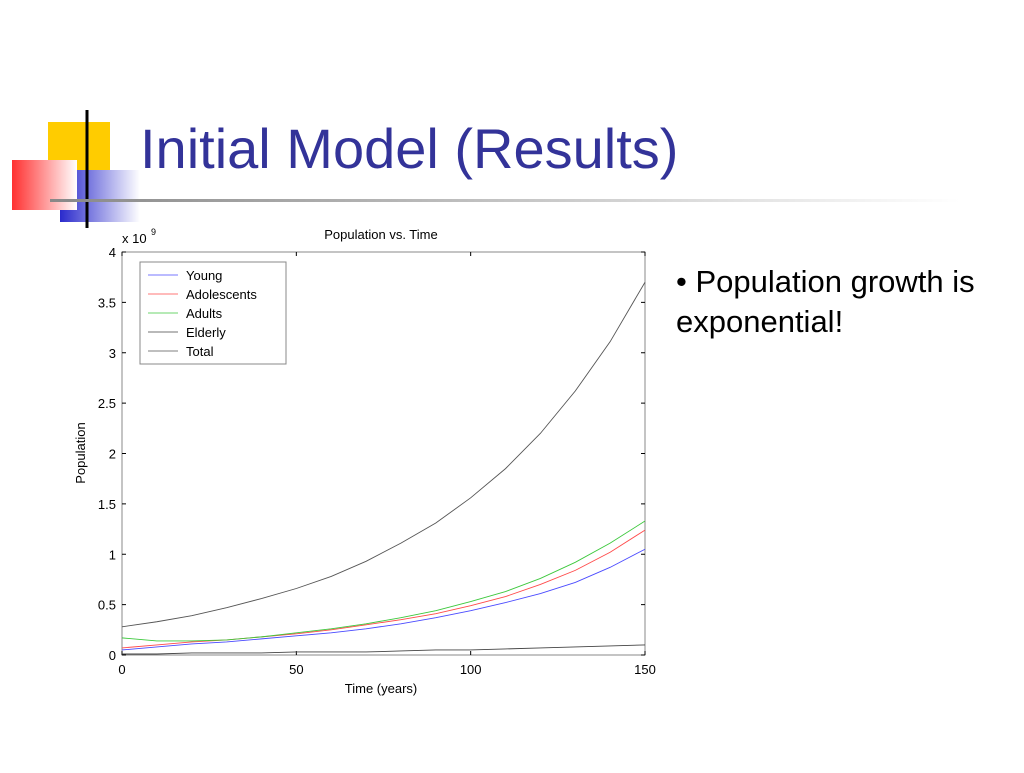 Image resolution: width=1024 pixels, height=773 pixels. I want to click on y-axis-label: Population, so click(80, 452).